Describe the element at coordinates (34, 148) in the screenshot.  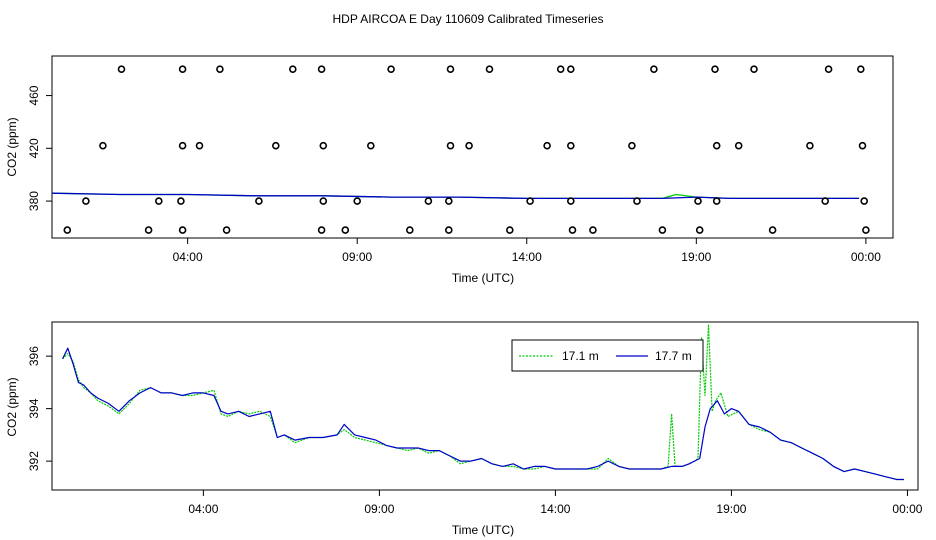
I see `y-tick-label: 420` at that location.